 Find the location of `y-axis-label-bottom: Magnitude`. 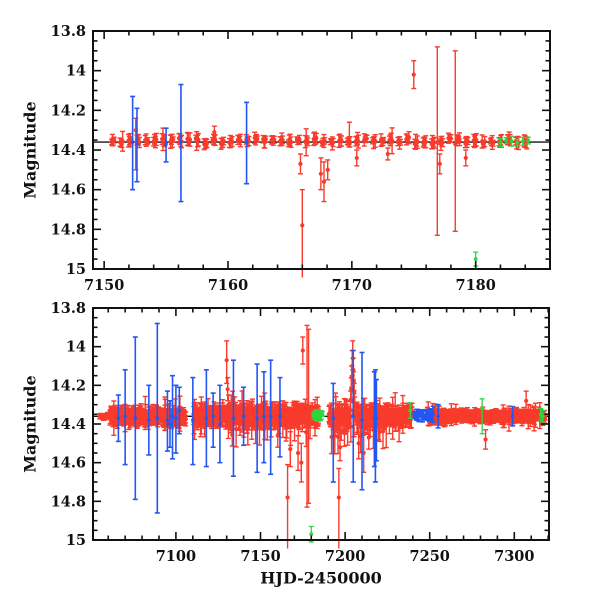

y-axis-label-bottom: Magnitude is located at coordinates (30, 424).